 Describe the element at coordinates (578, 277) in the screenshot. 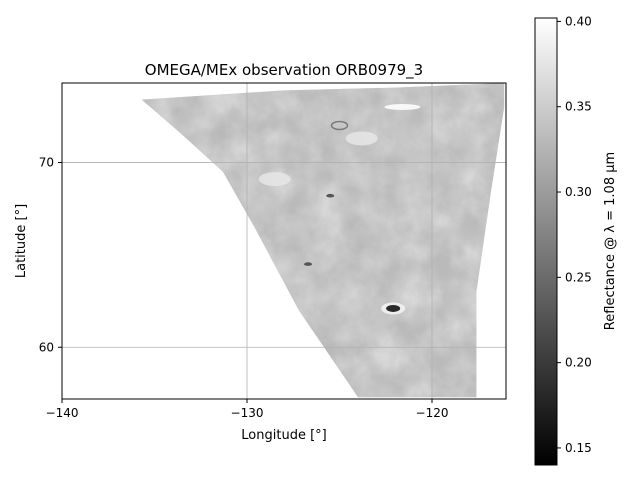

I see `colorbar-tick-label: 0.25` at that location.